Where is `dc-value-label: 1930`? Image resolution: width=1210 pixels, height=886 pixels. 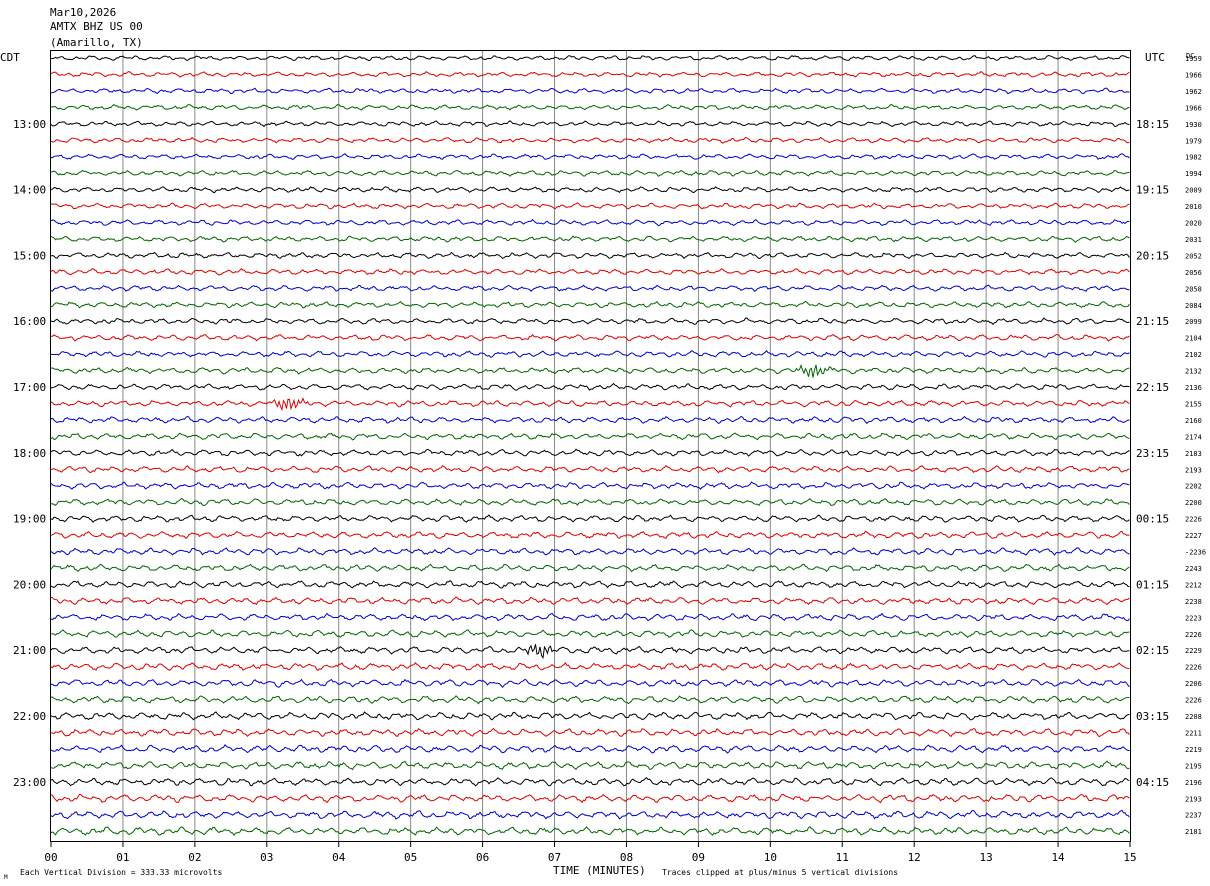 dc-value-label: 1930 is located at coordinates (1193, 125).